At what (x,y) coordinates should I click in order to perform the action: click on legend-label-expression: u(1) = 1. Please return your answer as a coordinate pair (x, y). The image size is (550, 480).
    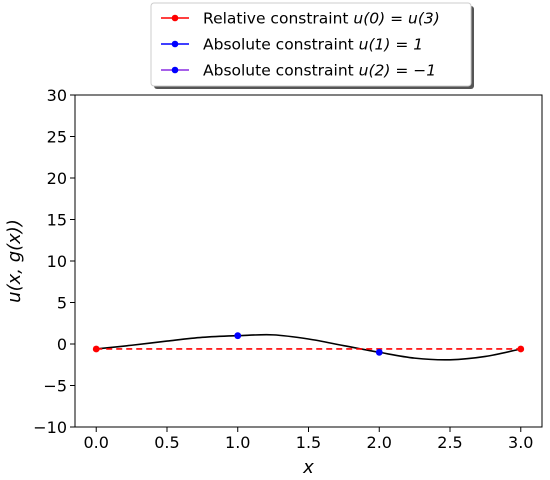
    Looking at the image, I should click on (391, 45).